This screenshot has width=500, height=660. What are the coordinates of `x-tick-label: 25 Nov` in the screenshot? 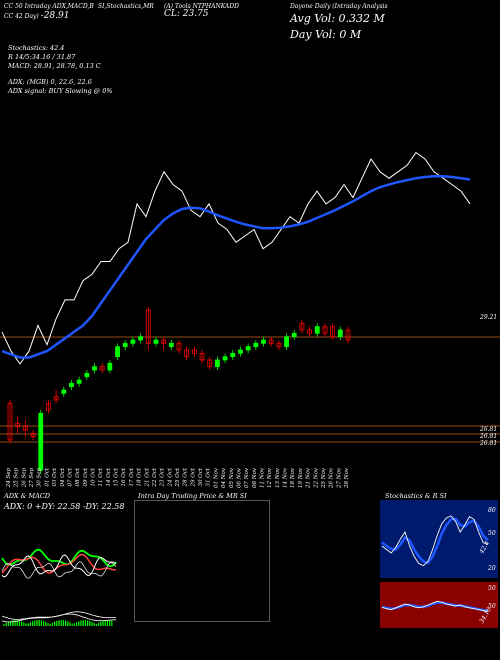 It's located at (324, 478).